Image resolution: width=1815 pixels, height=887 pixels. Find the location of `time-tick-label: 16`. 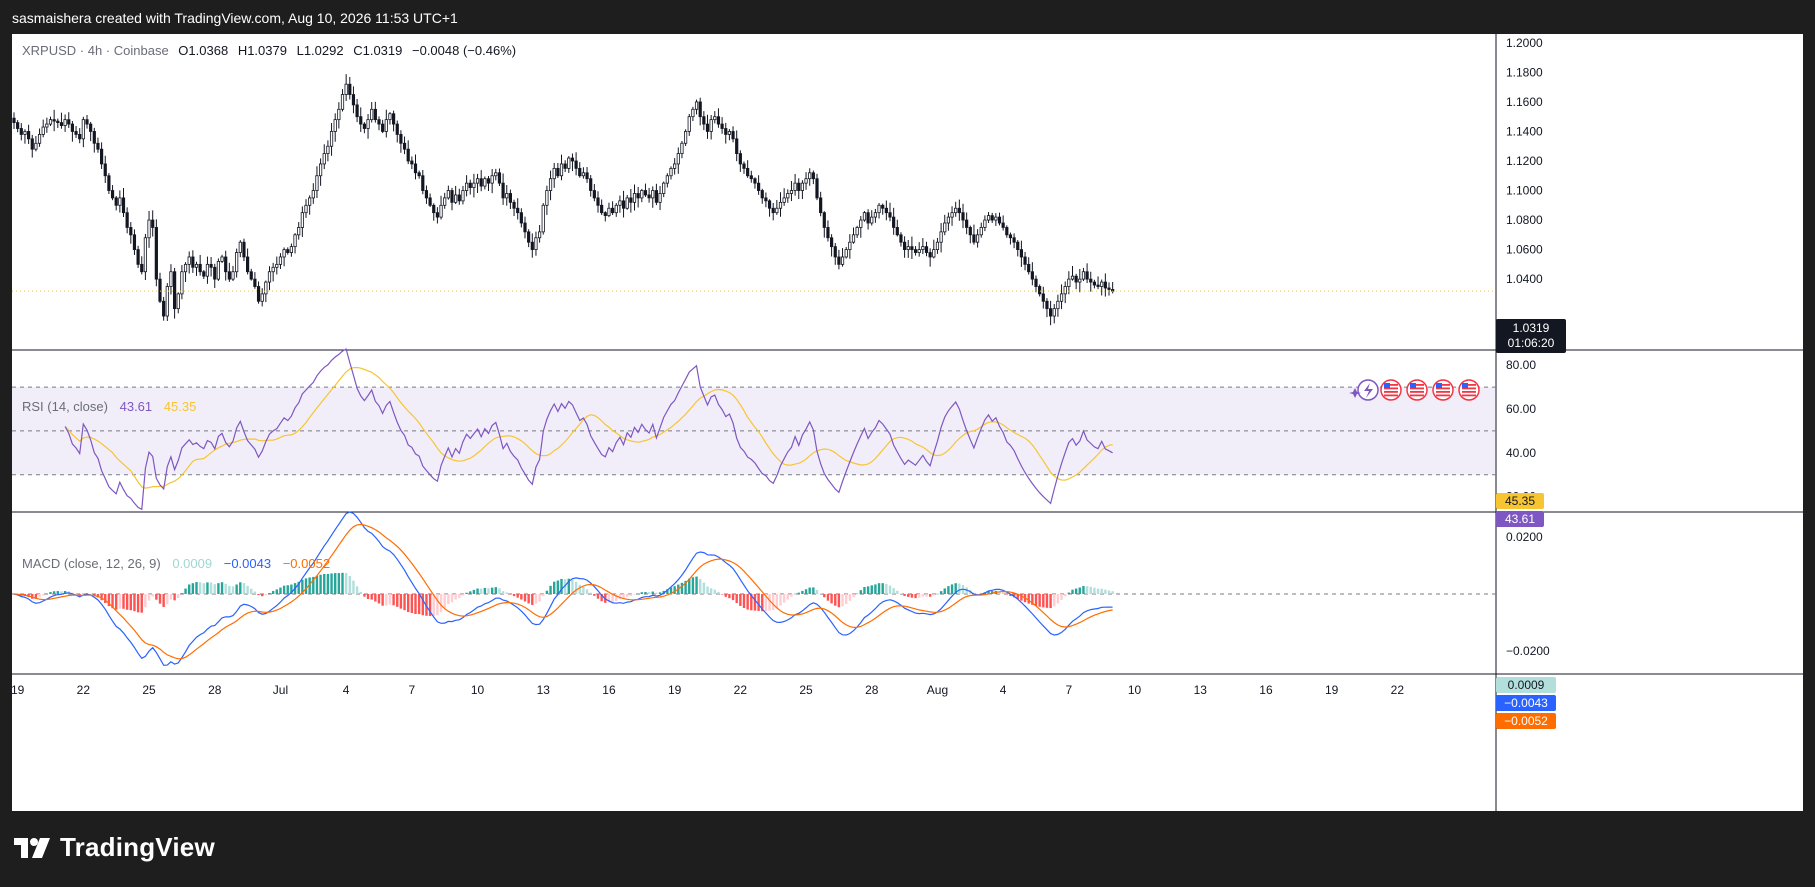

time-tick-label: 16 is located at coordinates (609, 690).